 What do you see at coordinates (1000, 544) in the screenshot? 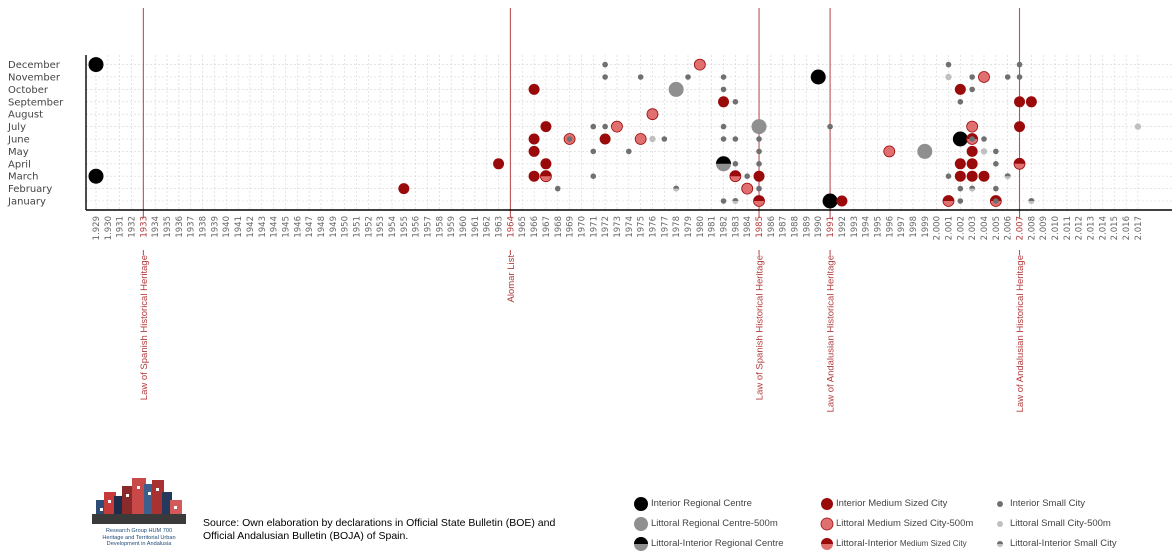
I see `legend-marker-littoral-interior-small-city` at bounding box center [1000, 544].